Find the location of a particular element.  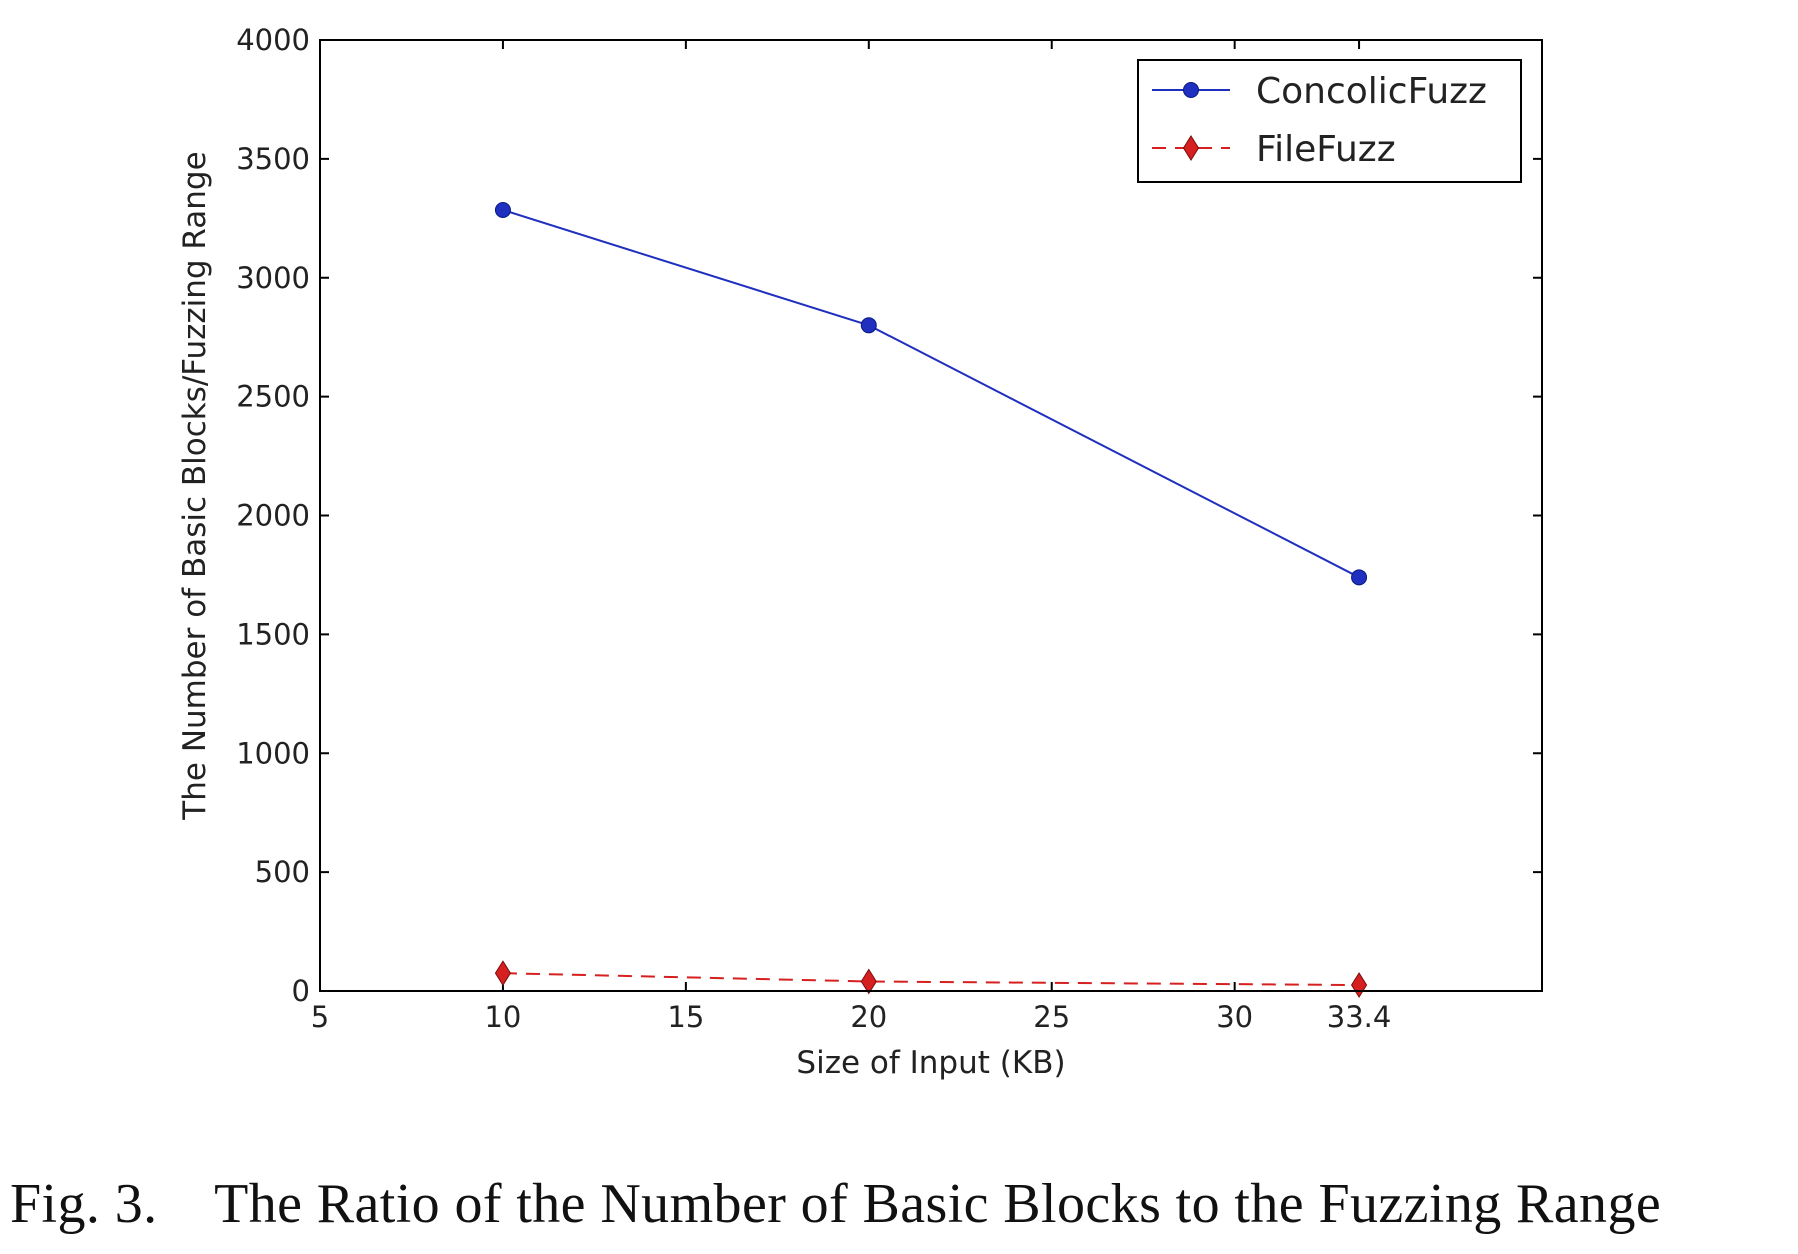

legend-entry: FileFuzz is located at coordinates (1274, 149).